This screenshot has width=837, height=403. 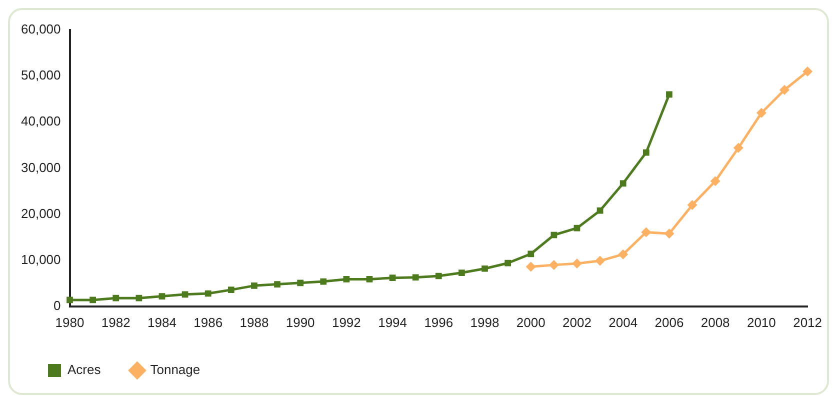 I want to click on x-tick-label: 1992, so click(x=346, y=322).